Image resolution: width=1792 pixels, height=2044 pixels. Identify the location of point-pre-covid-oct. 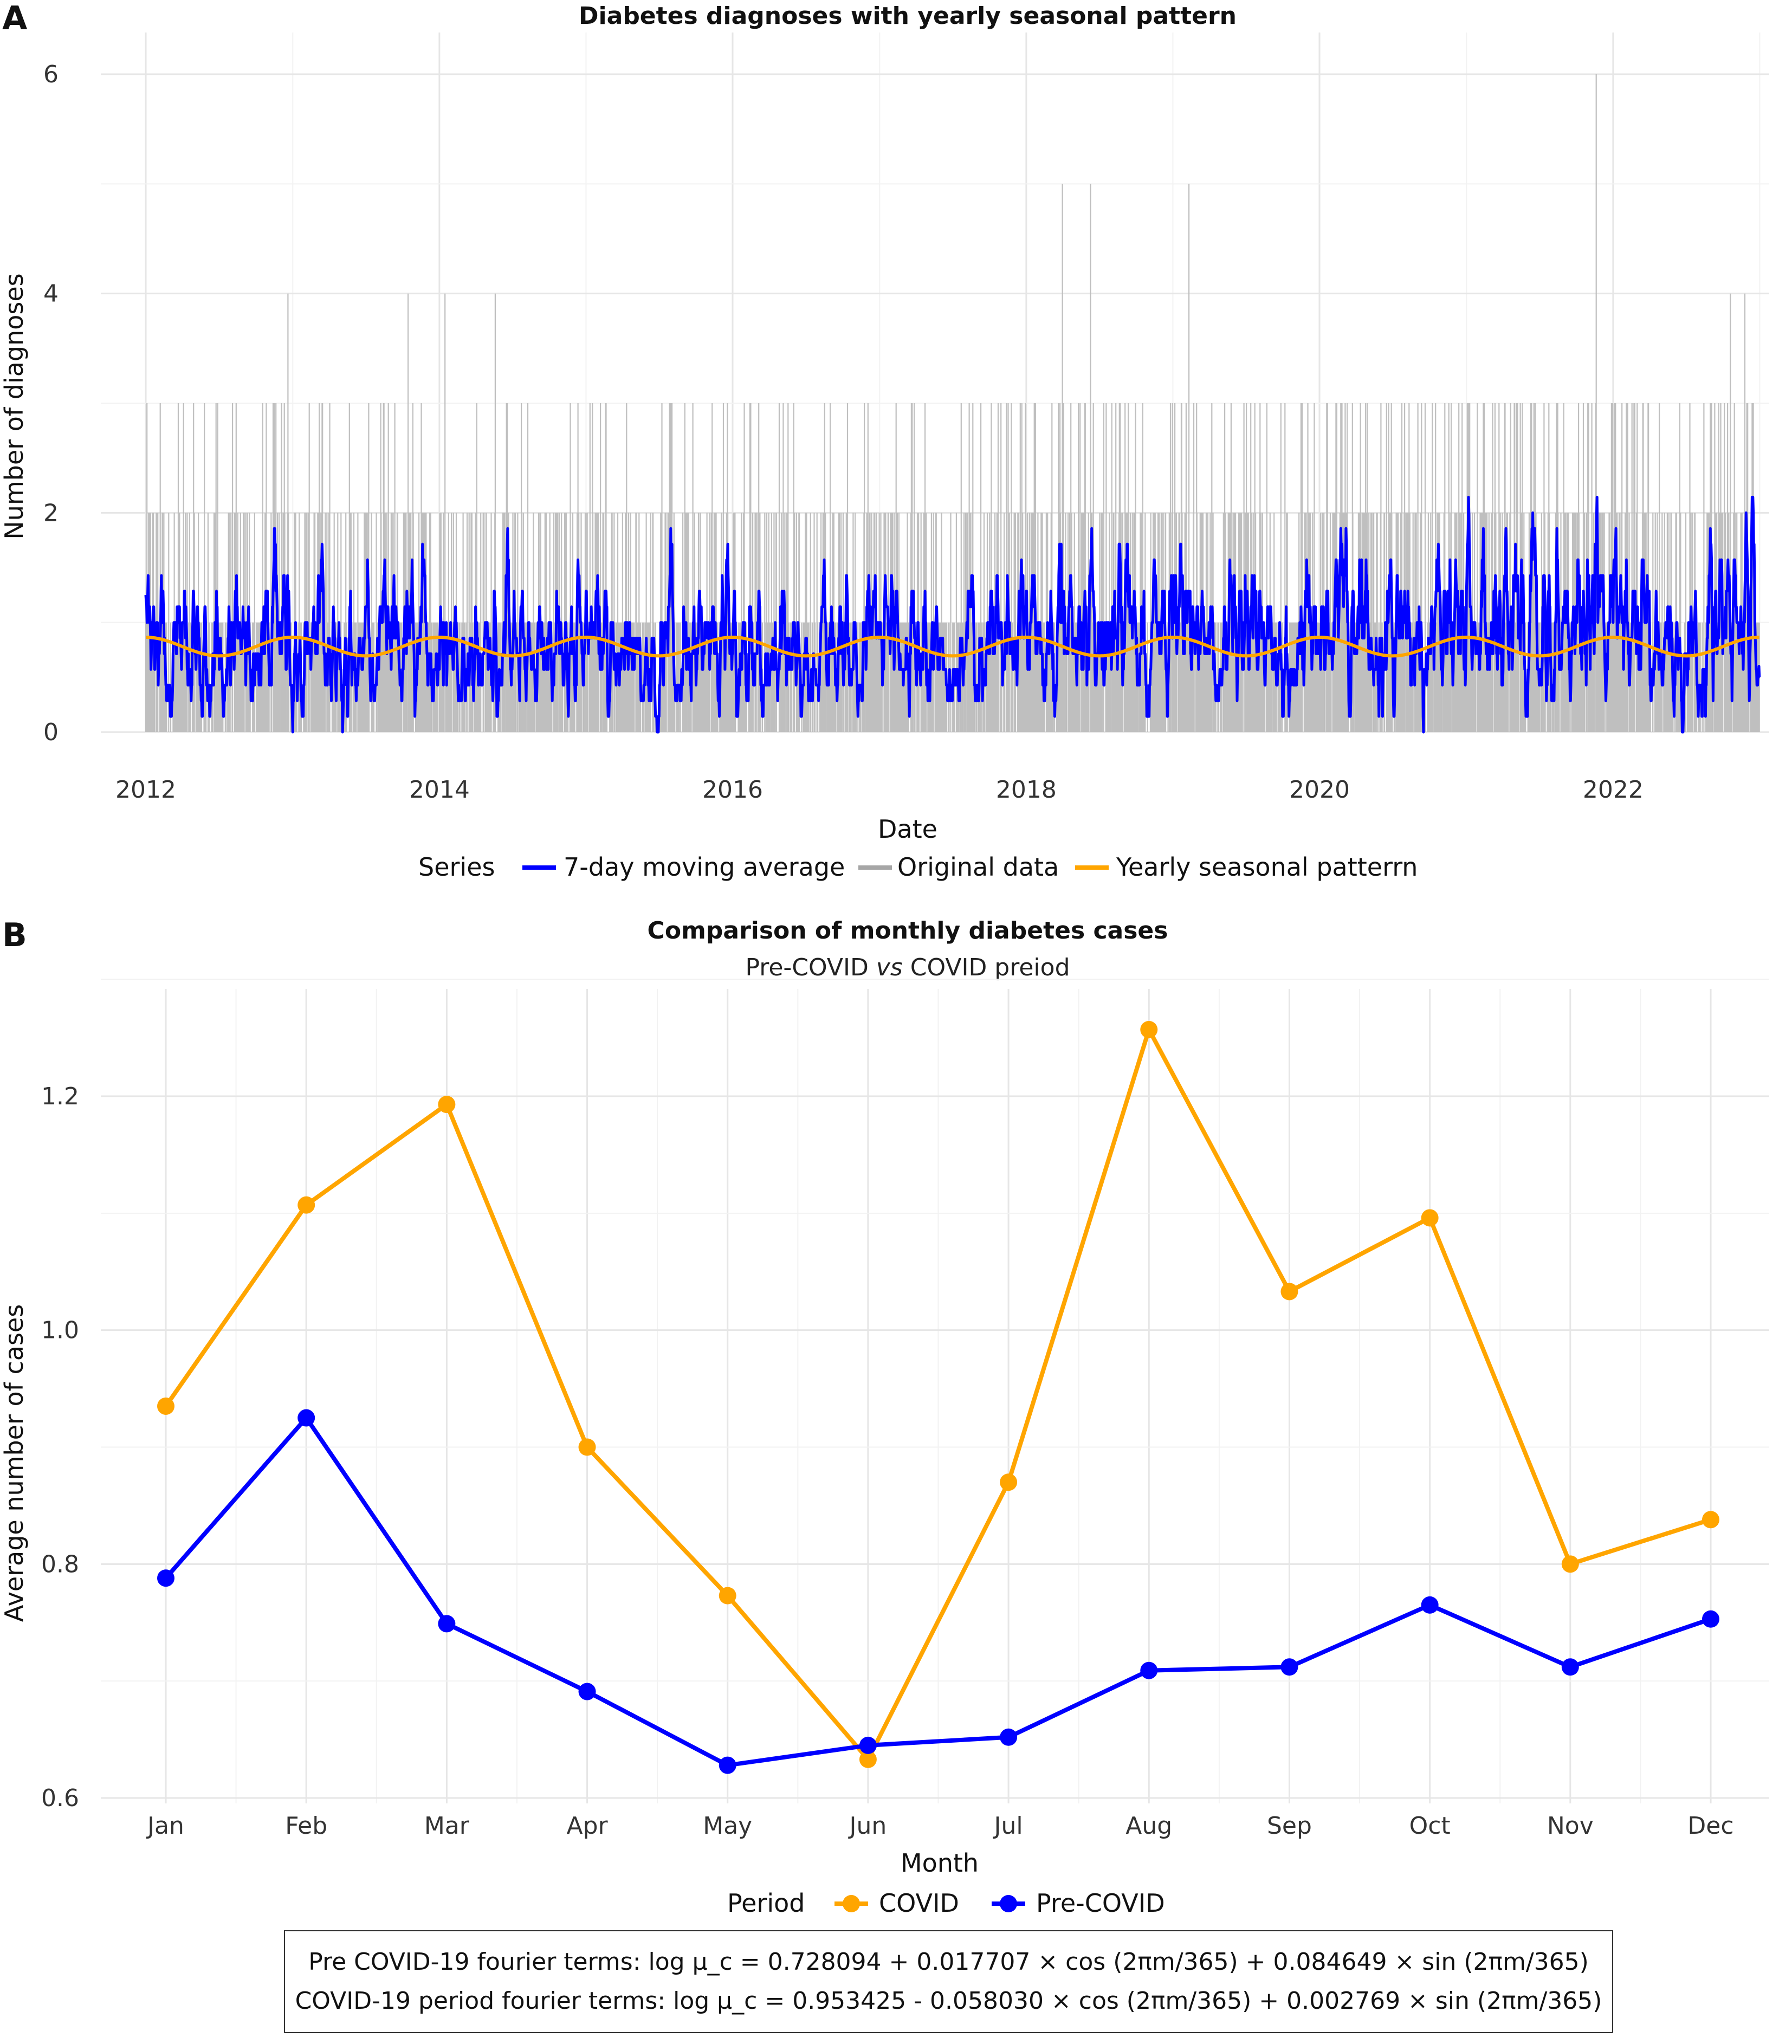
(1430, 1605).